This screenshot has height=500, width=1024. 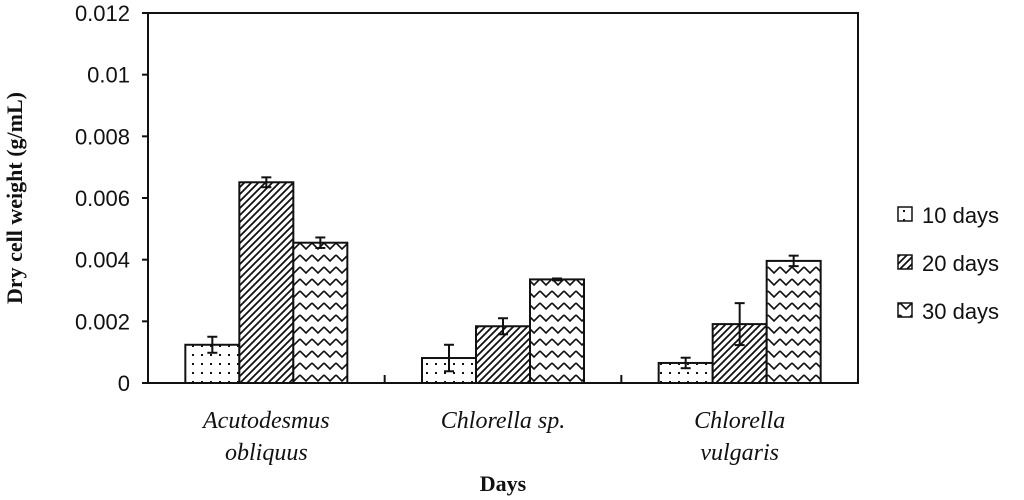 I want to click on legend-label: 30 days, so click(x=960, y=311).